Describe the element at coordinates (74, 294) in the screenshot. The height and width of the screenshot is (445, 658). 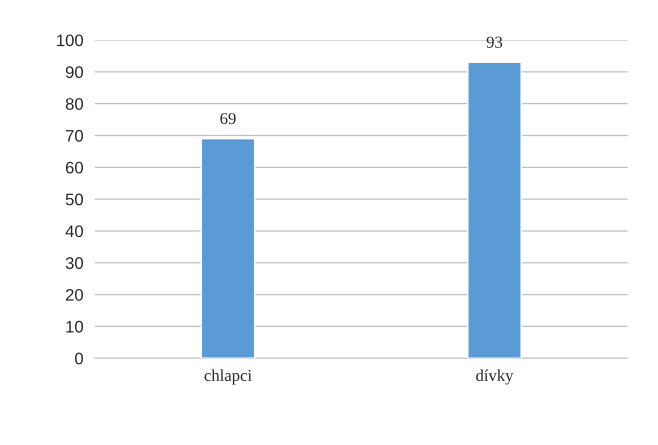
I see `y-tick-label: 20` at that location.